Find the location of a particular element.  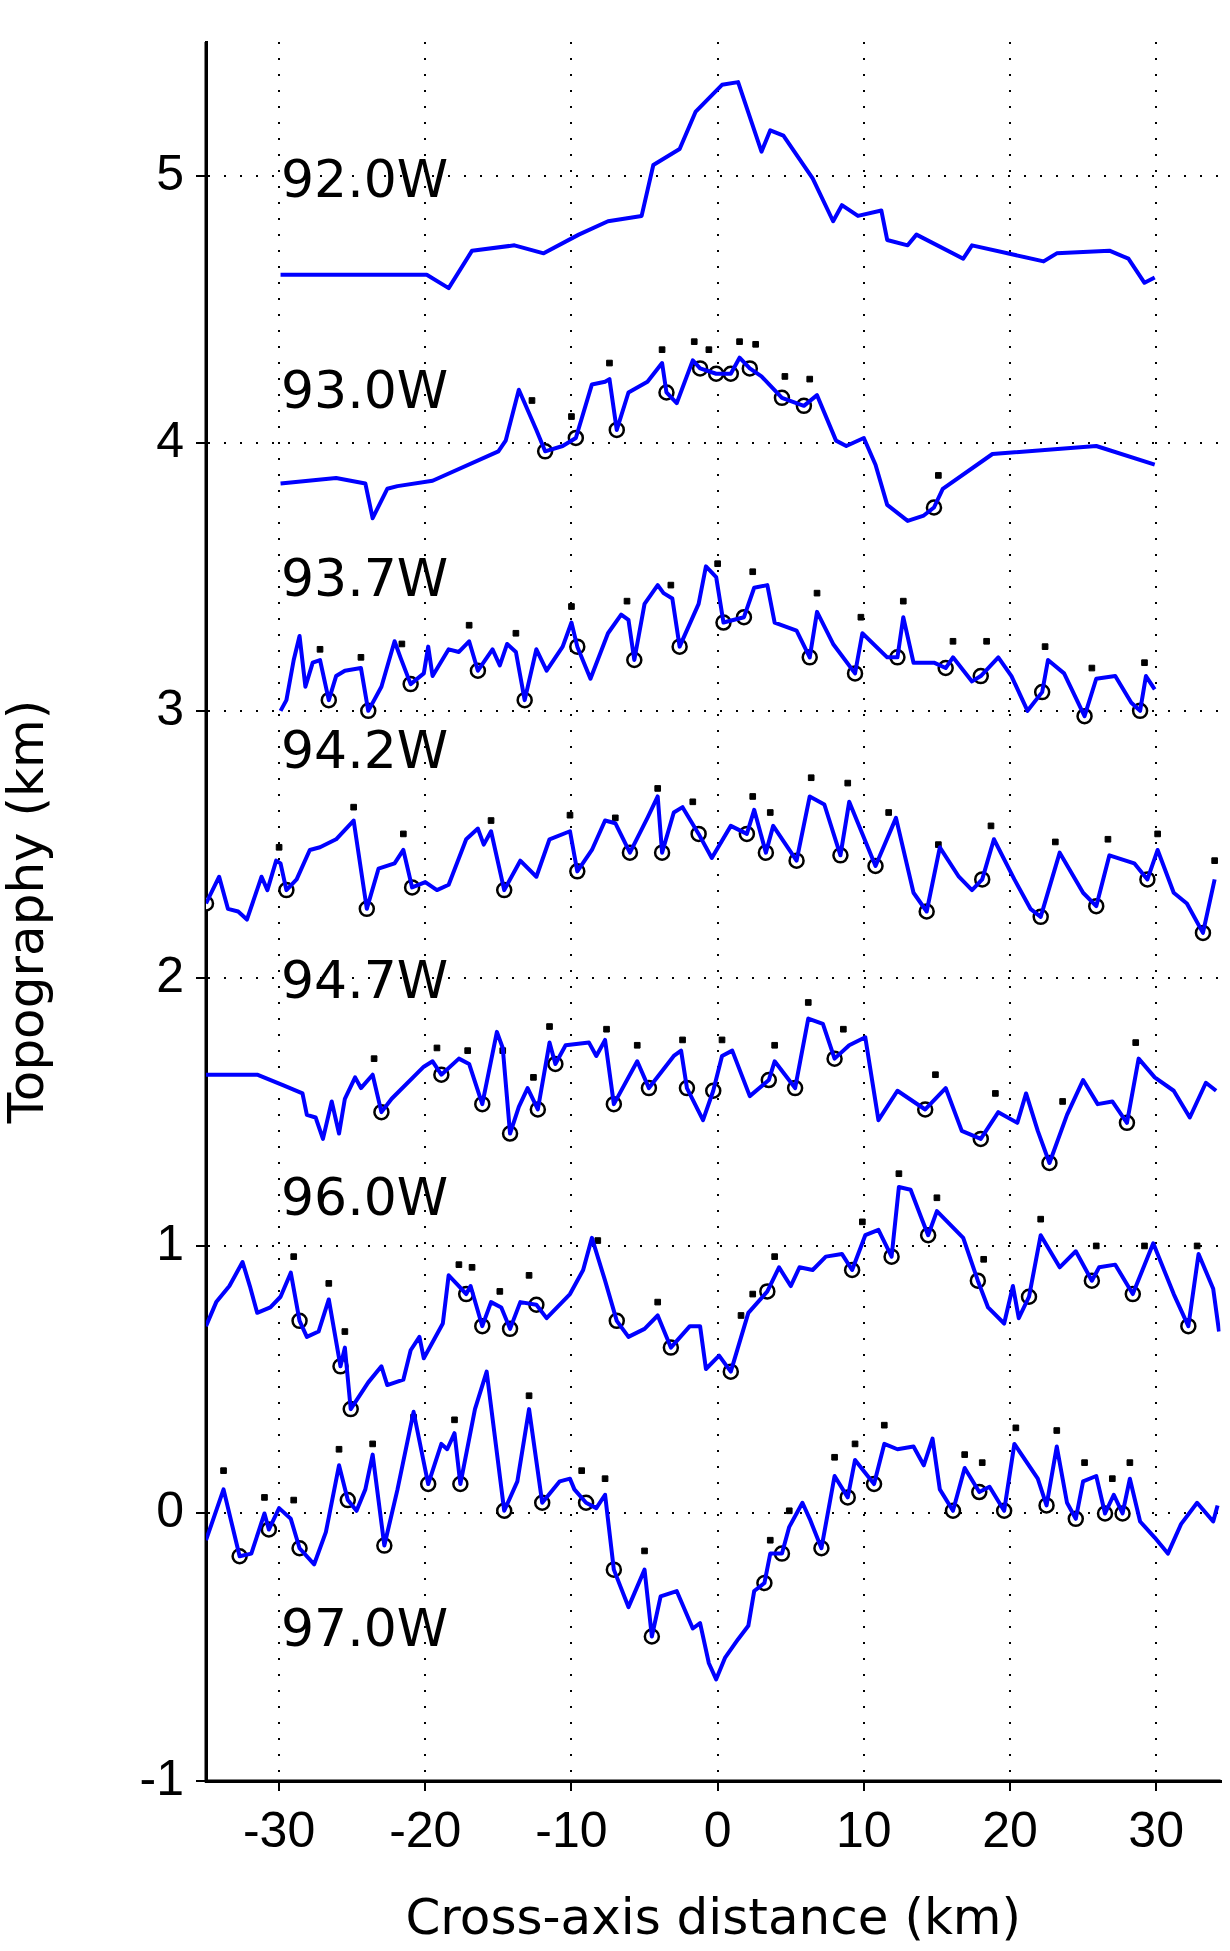

y-tick-label: 2 is located at coordinates (170, 975).